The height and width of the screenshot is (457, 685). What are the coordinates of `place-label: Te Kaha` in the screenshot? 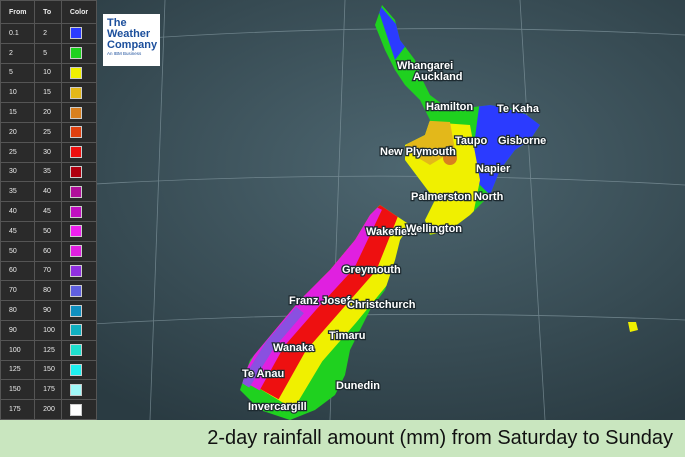 It's located at (518, 109).